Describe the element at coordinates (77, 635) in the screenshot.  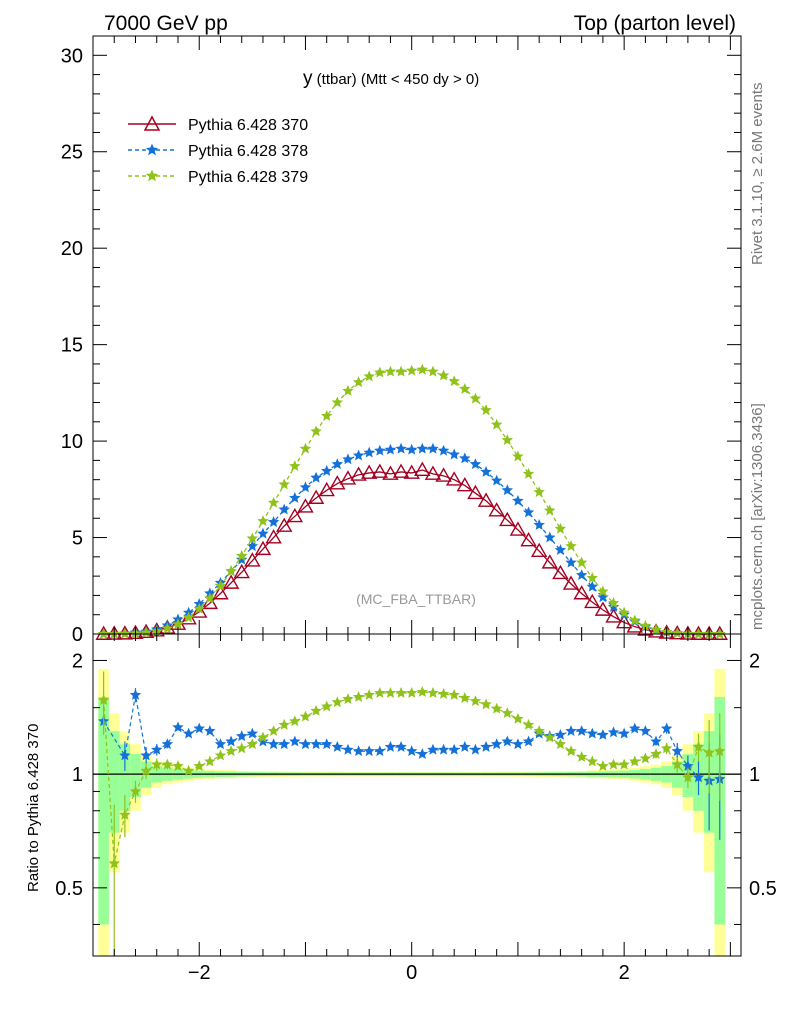
I see `main-ytick-label: 0` at that location.